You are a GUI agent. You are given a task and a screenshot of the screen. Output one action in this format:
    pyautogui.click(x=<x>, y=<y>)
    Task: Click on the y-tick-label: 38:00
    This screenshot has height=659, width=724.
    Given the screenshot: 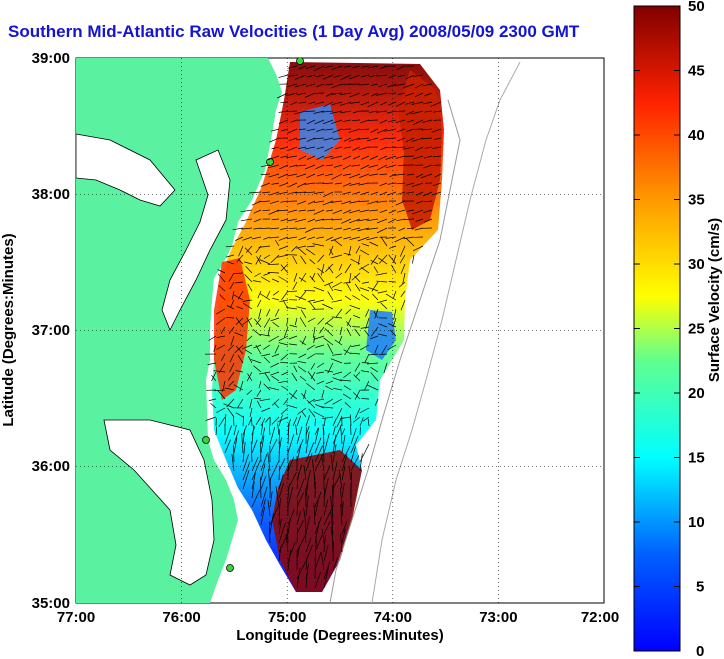 What is the action you would take?
    pyautogui.click(x=51, y=194)
    